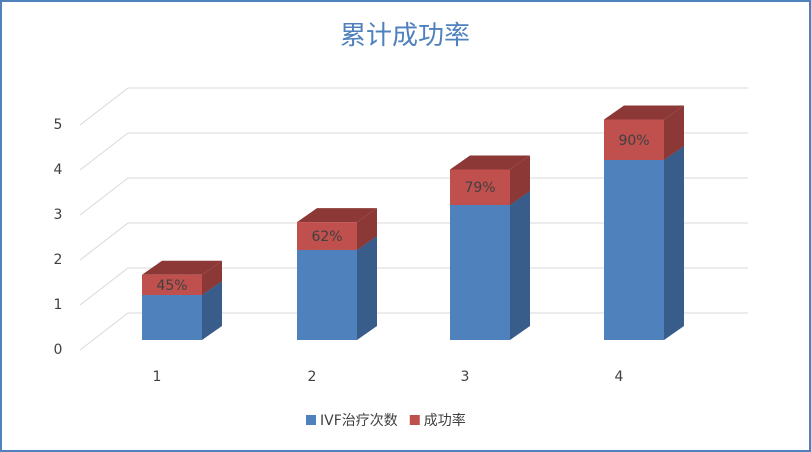  What do you see at coordinates (359, 421) in the screenshot?
I see `legend-label: IVF治疗次数` at bounding box center [359, 421].